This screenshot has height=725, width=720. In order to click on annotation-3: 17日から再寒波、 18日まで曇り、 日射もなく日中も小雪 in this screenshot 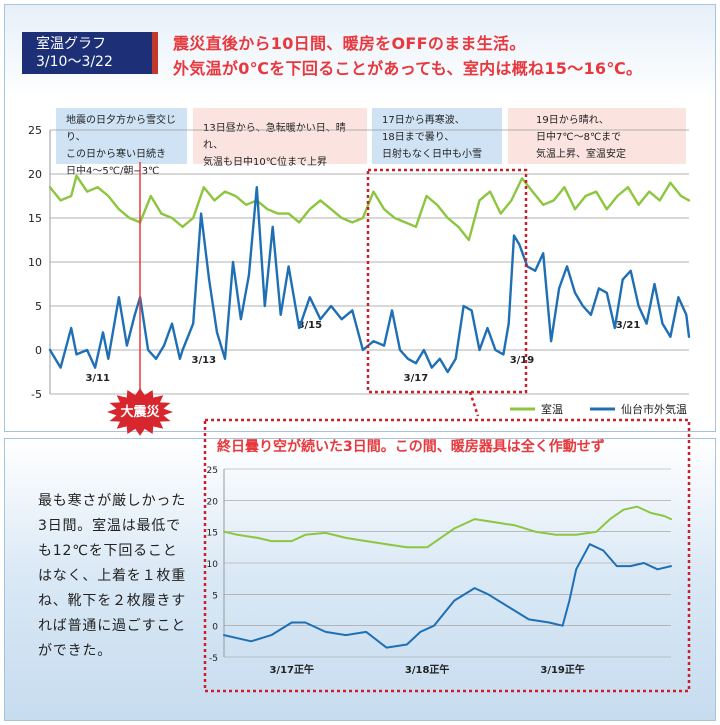, I will do `click(437, 136)`.